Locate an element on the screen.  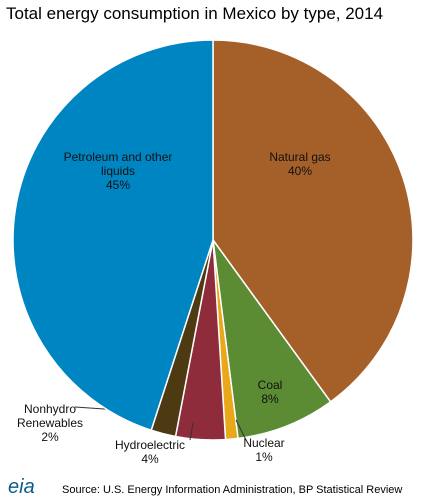
slice-label: Coal 8% is located at coordinates (270, 392).